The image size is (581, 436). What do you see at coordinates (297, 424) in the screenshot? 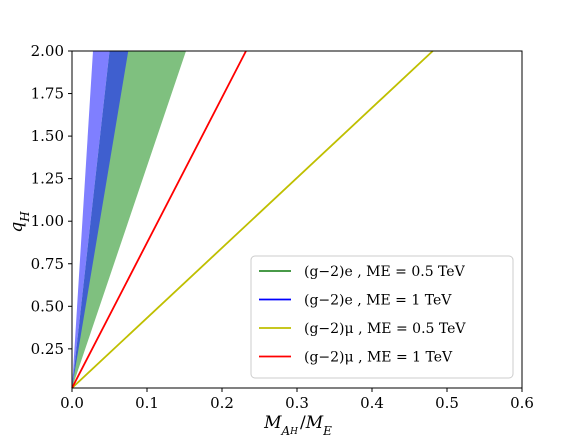
I see `x-axis-label: MAH/ME` at bounding box center [297, 424].